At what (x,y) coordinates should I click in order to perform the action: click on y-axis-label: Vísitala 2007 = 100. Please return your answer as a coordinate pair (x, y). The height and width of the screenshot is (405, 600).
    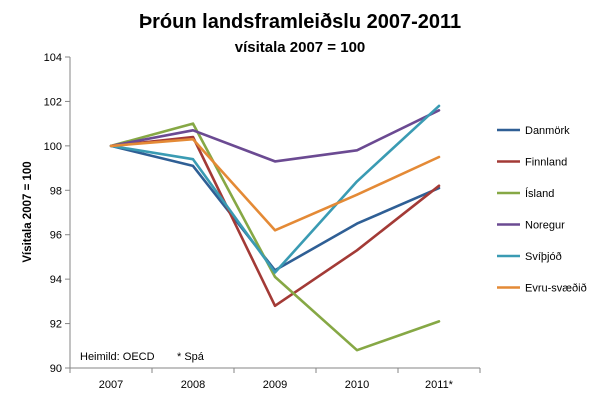
    Looking at the image, I should click on (28, 211).